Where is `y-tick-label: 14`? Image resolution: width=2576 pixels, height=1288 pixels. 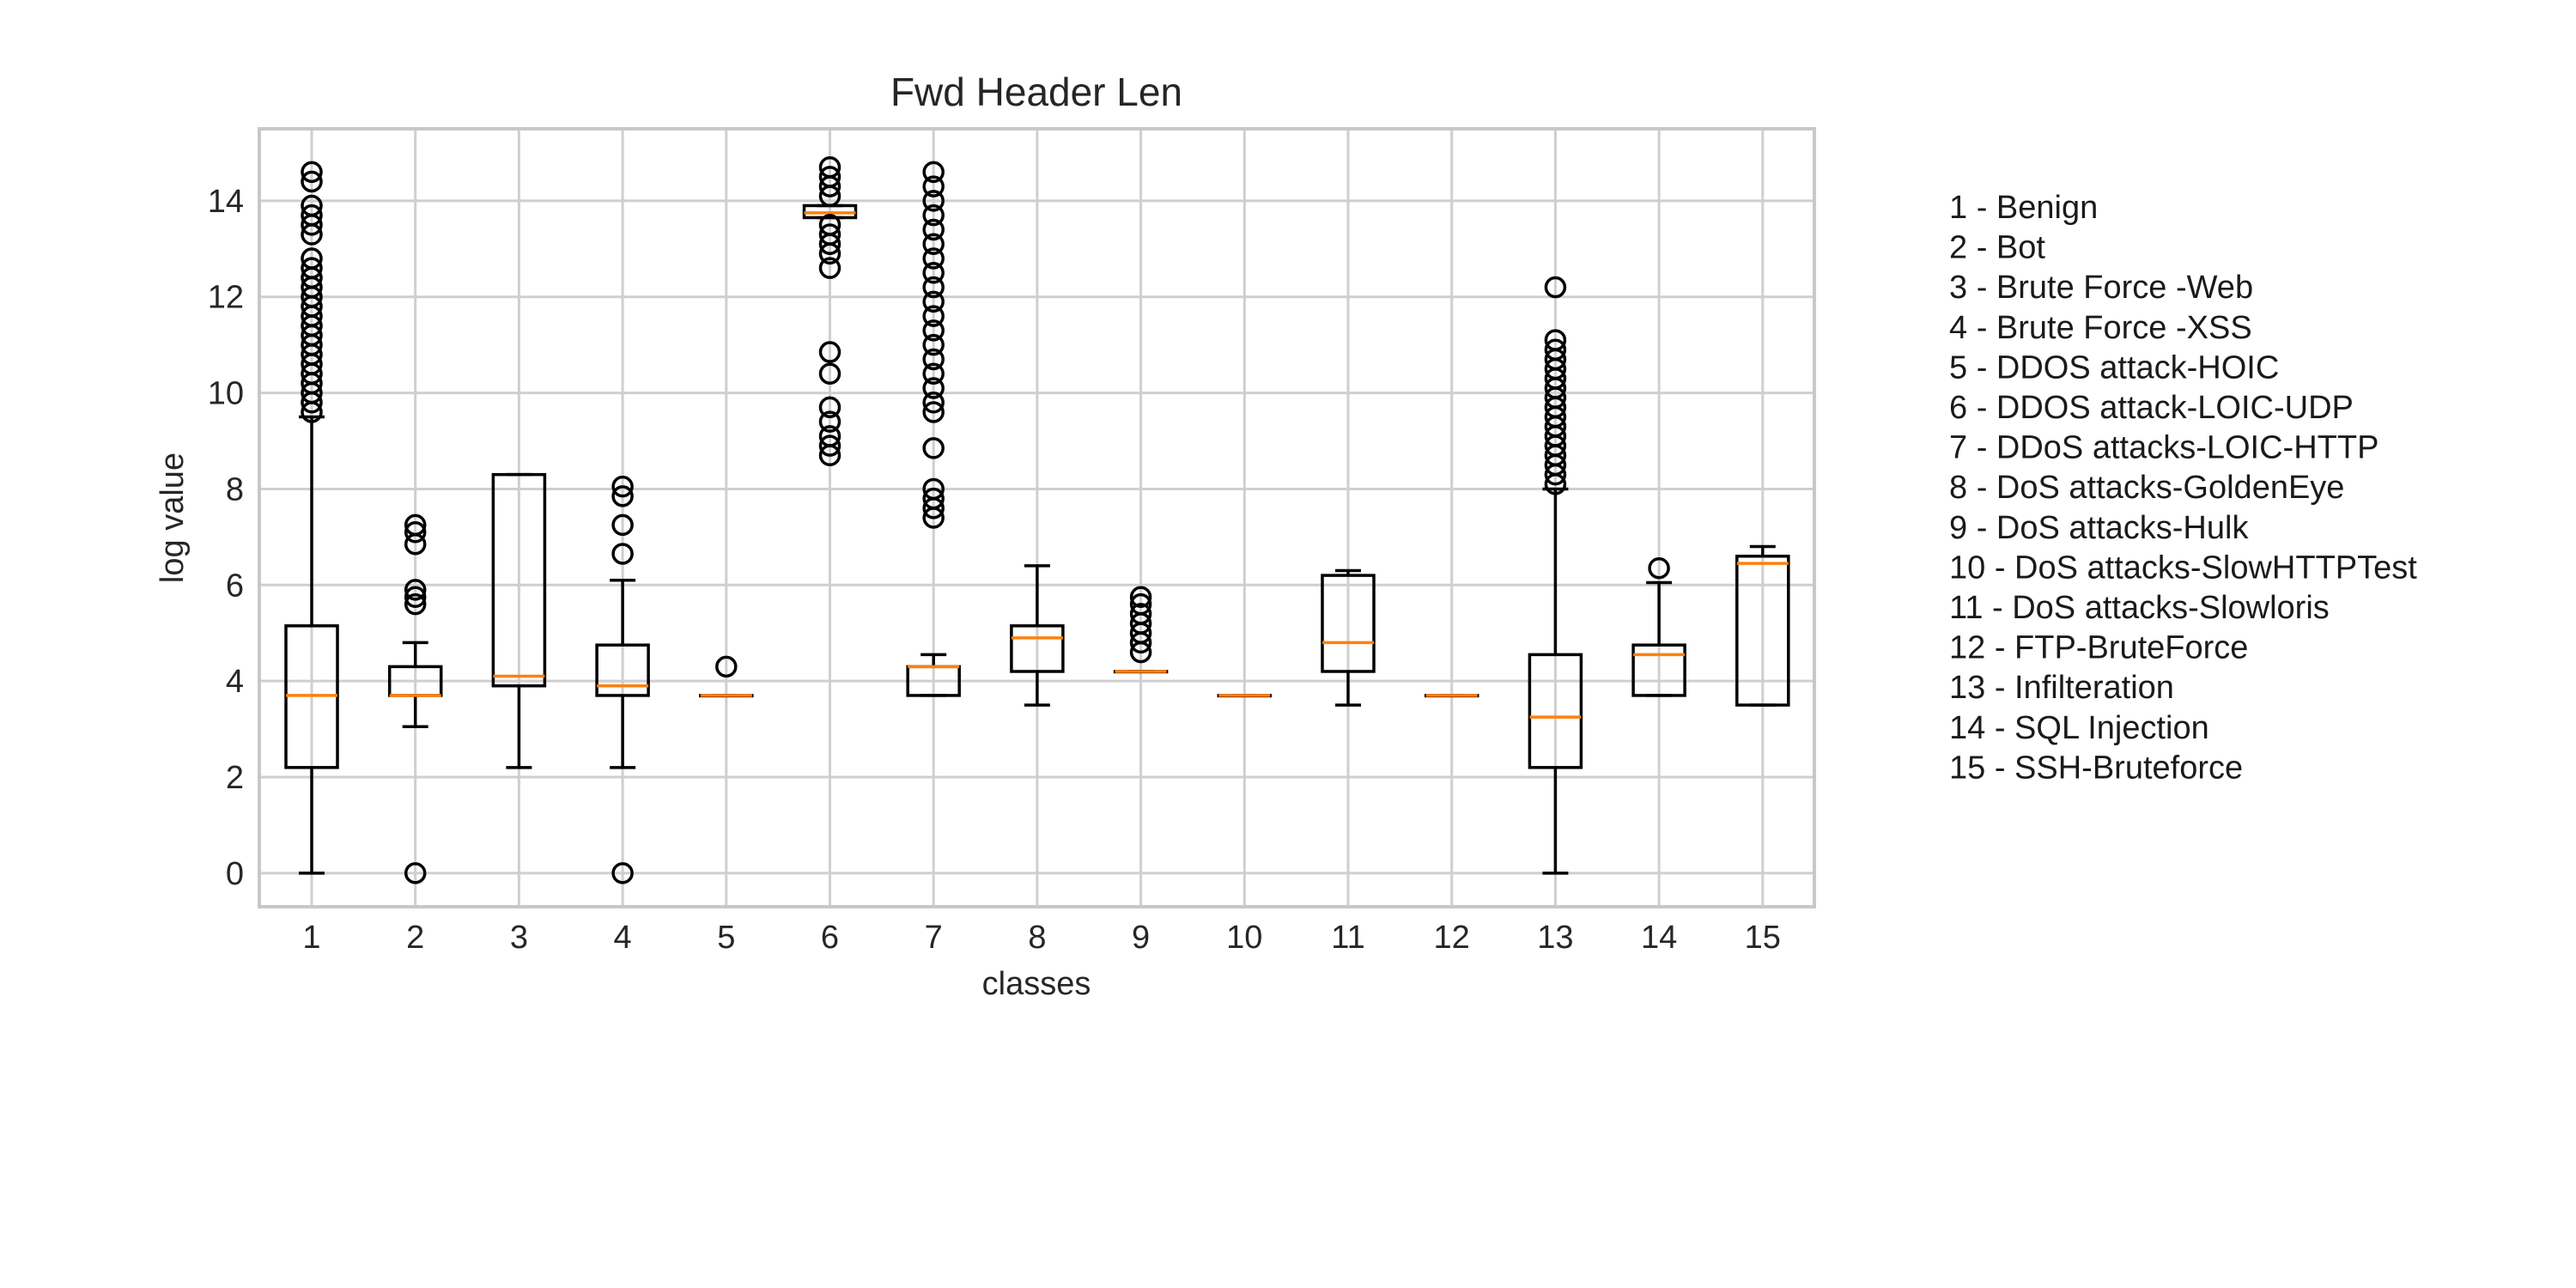
y-tick-label: 14 is located at coordinates (226, 202).